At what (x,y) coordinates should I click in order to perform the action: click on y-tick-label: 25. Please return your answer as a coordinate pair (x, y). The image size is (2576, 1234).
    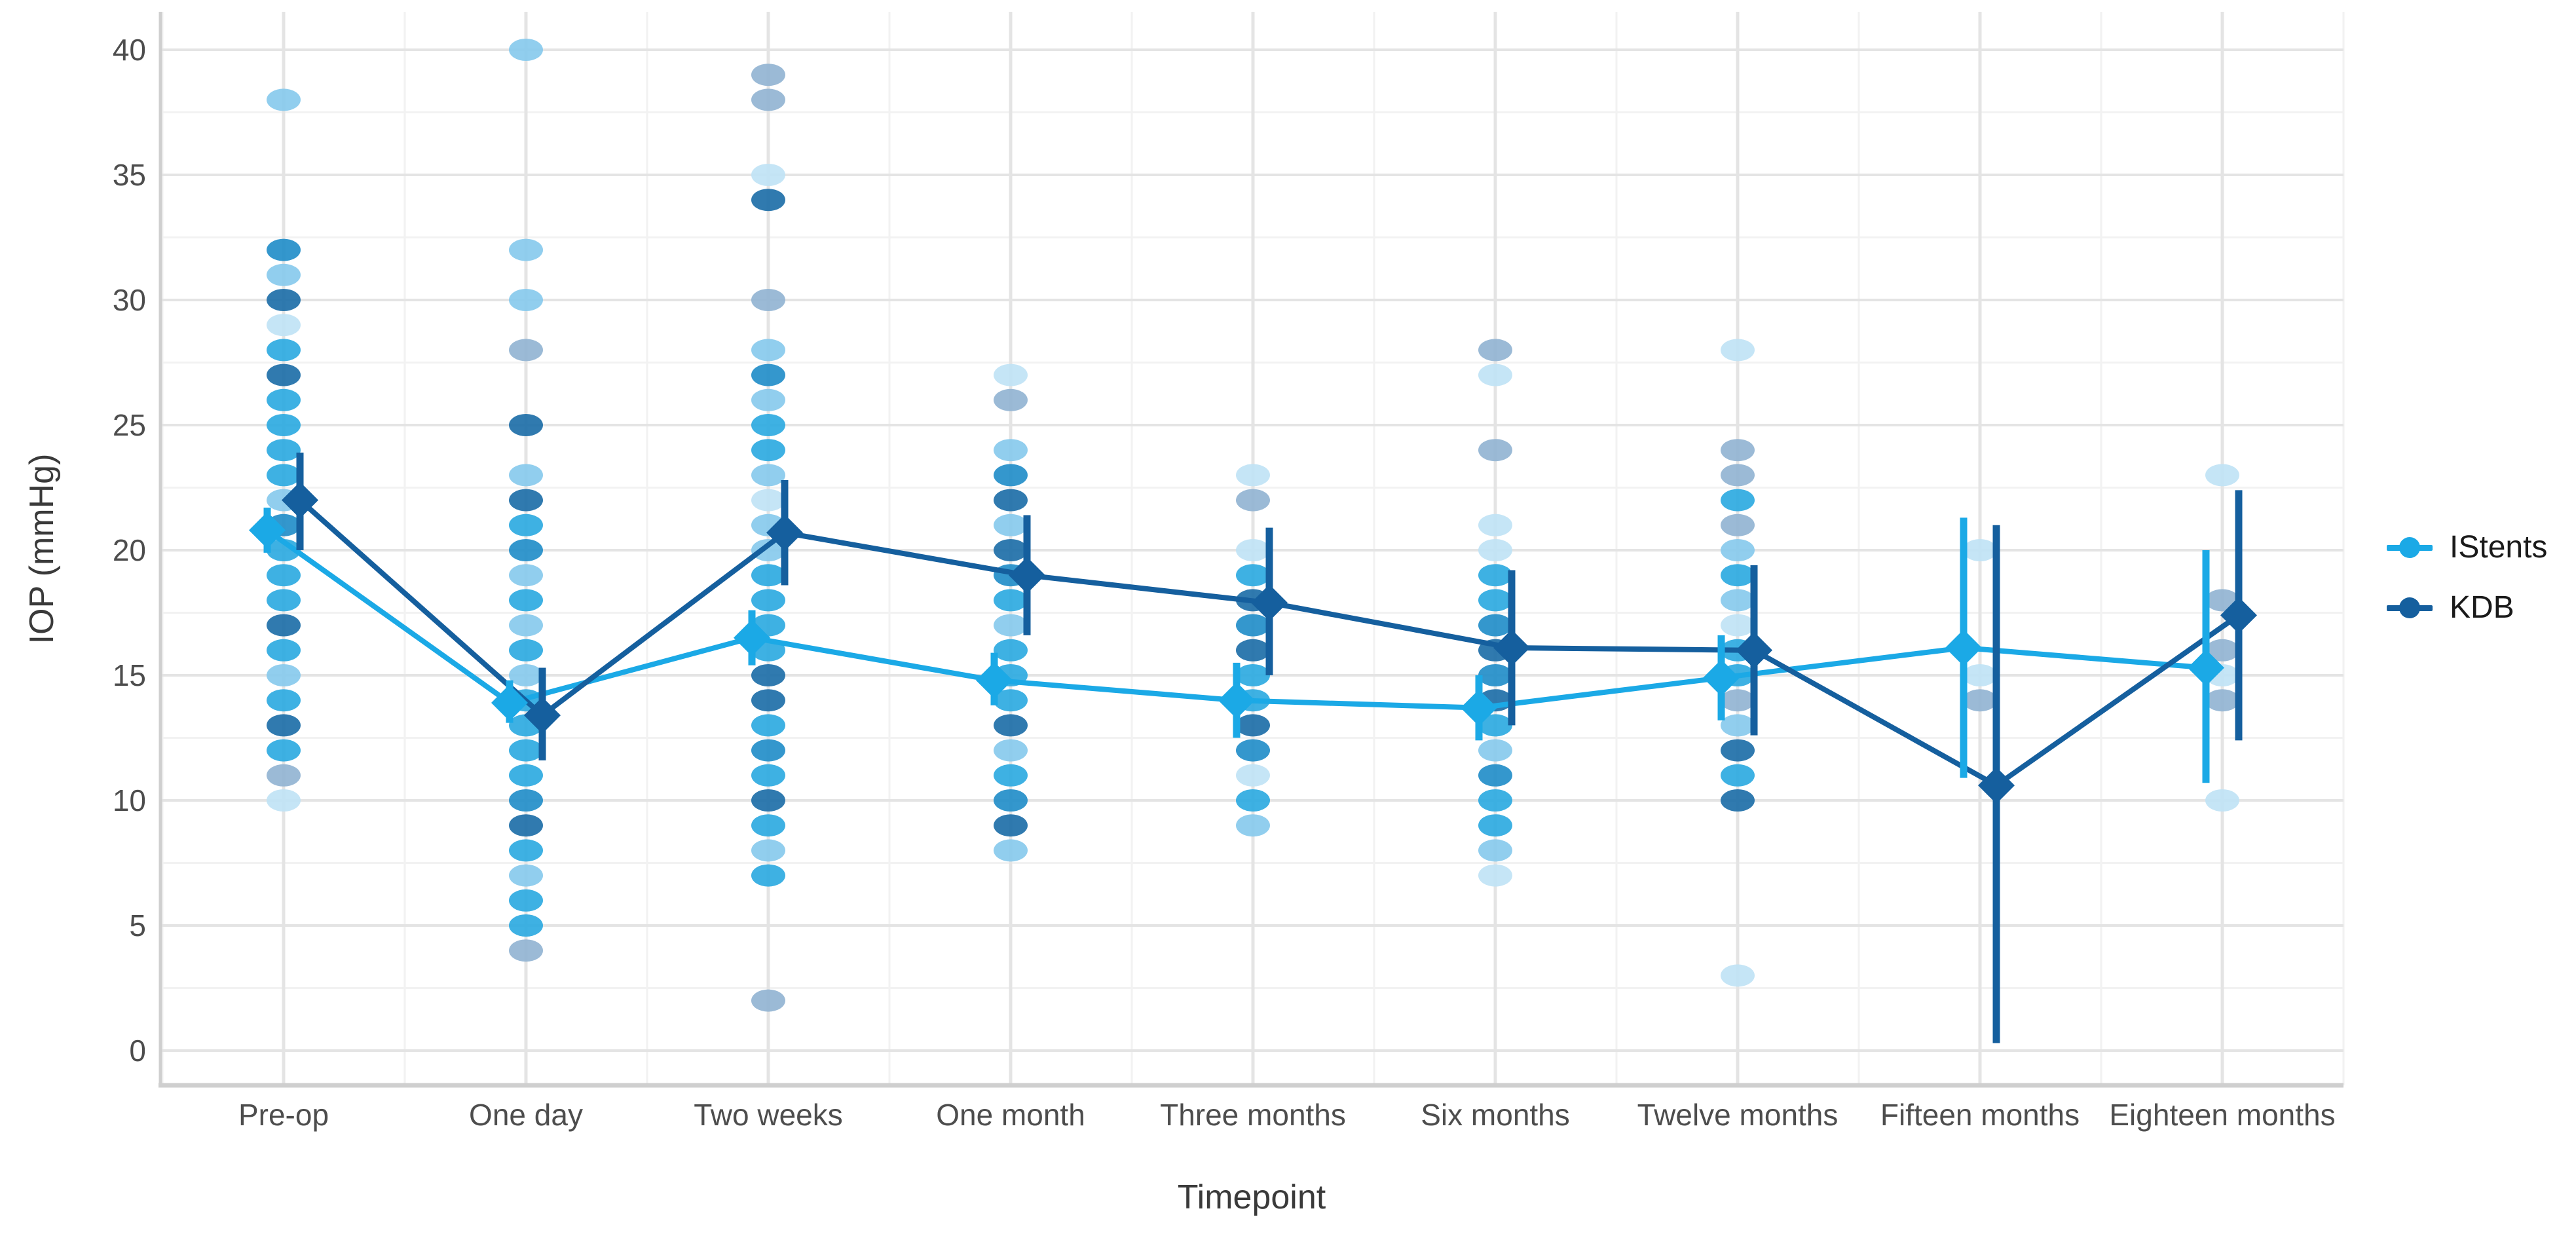
    Looking at the image, I should click on (129, 425).